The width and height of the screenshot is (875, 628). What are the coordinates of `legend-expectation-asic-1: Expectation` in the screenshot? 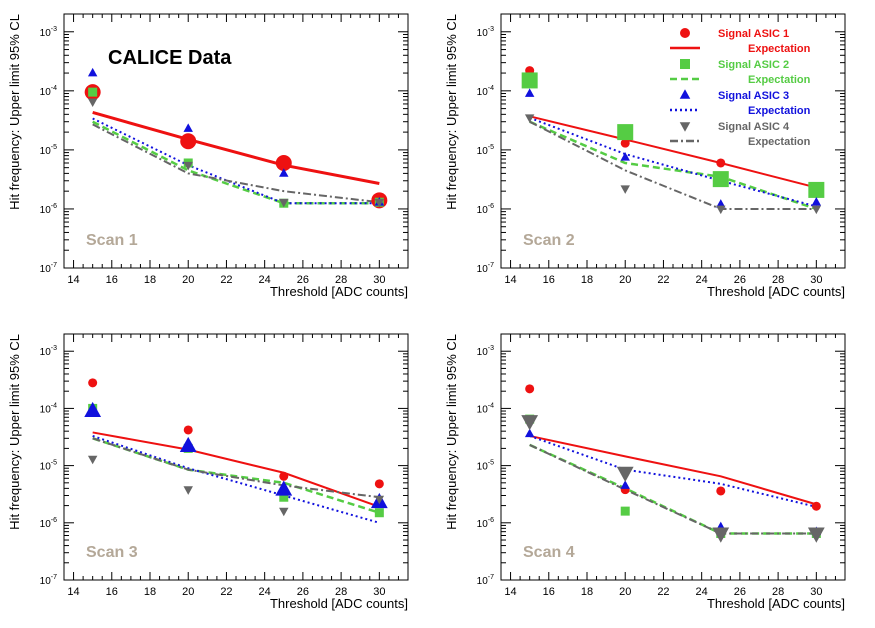 It's located at (779, 49).